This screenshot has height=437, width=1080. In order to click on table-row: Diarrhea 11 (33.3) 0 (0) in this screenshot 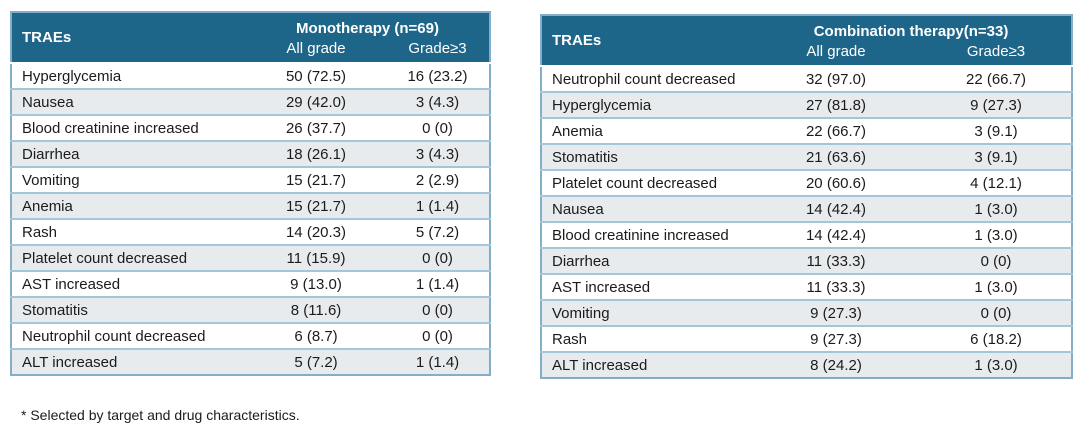, I will do `click(807, 260)`.